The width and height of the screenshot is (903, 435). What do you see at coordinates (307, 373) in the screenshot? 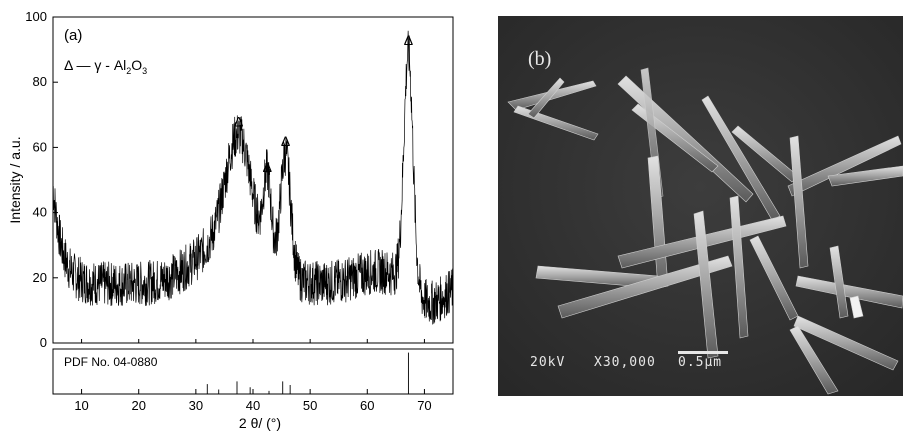
I see `reference-lines` at bounding box center [307, 373].